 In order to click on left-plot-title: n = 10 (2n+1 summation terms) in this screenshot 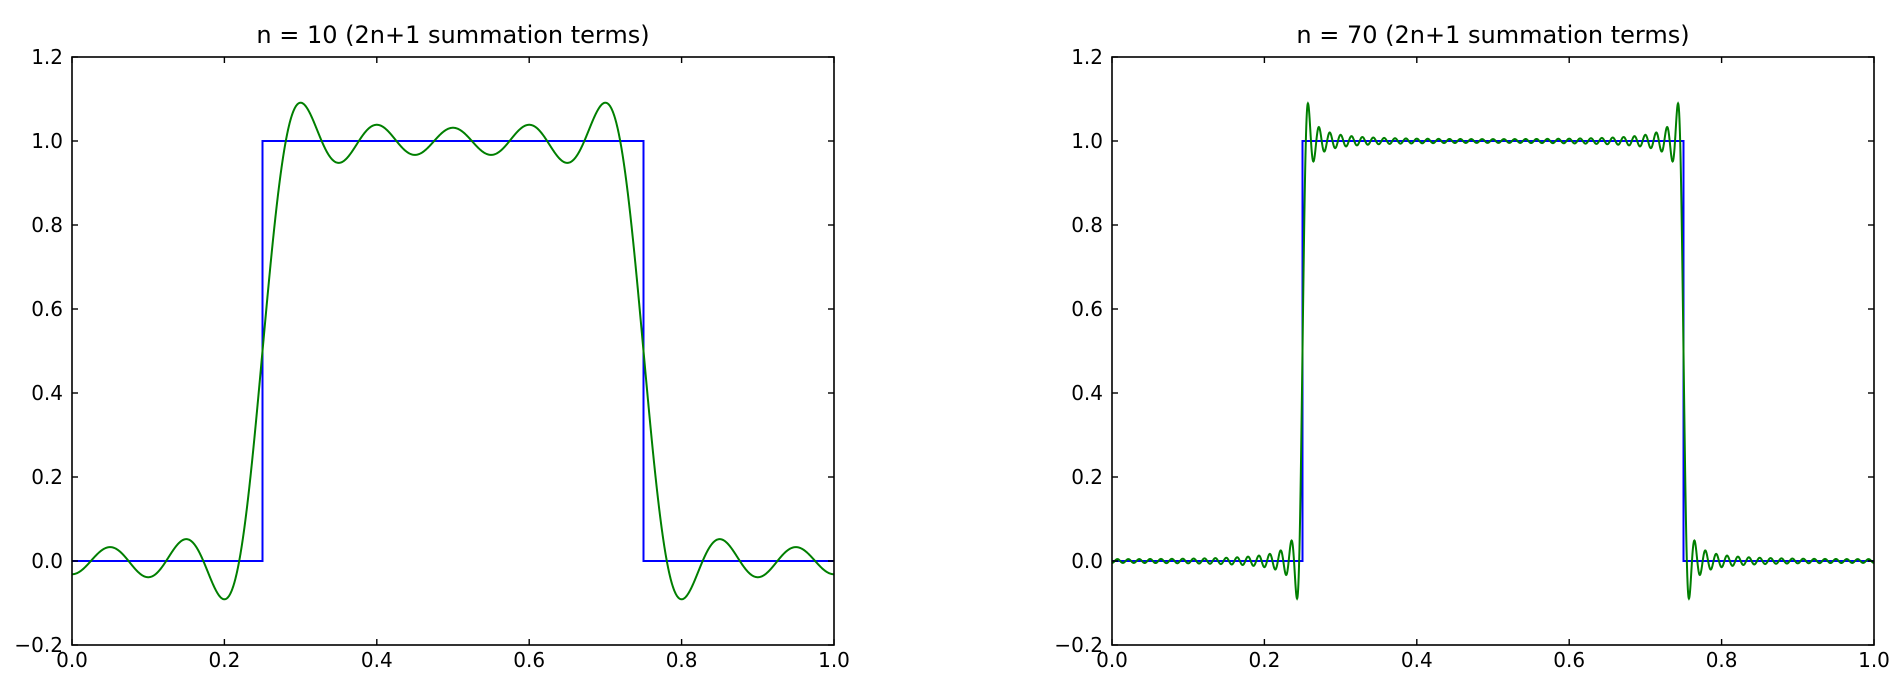, I will do `click(453, 35)`.